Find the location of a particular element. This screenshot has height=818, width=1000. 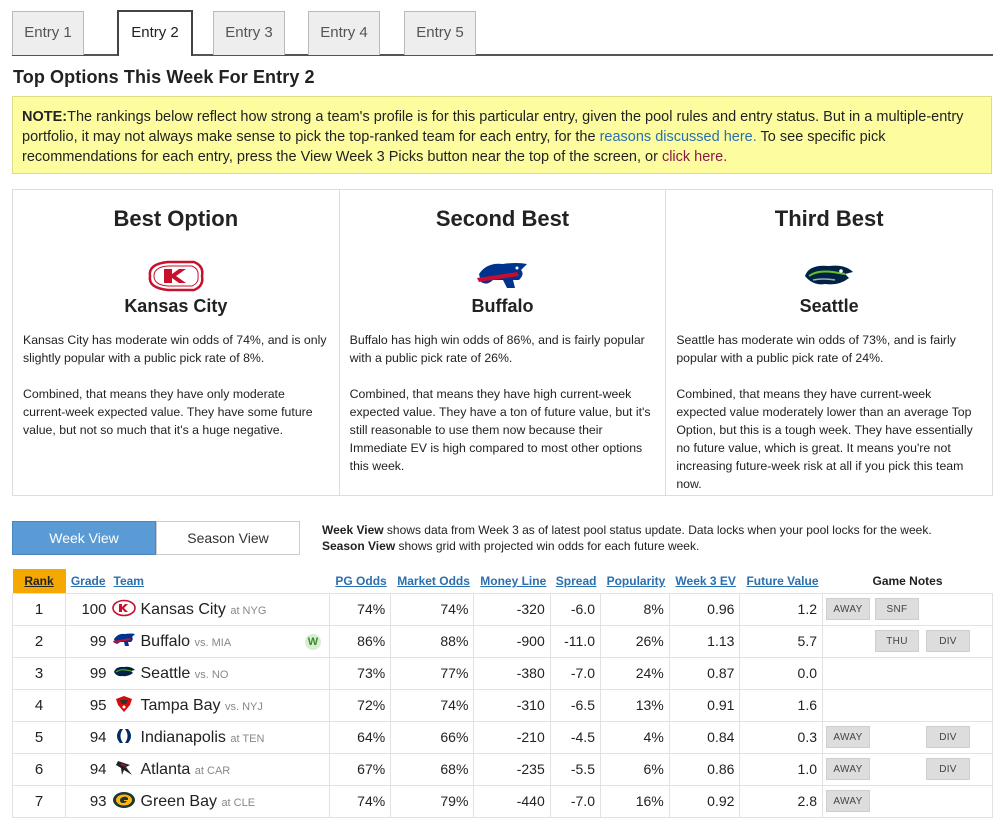

buccaneers-icon is located at coordinates (123, 704).